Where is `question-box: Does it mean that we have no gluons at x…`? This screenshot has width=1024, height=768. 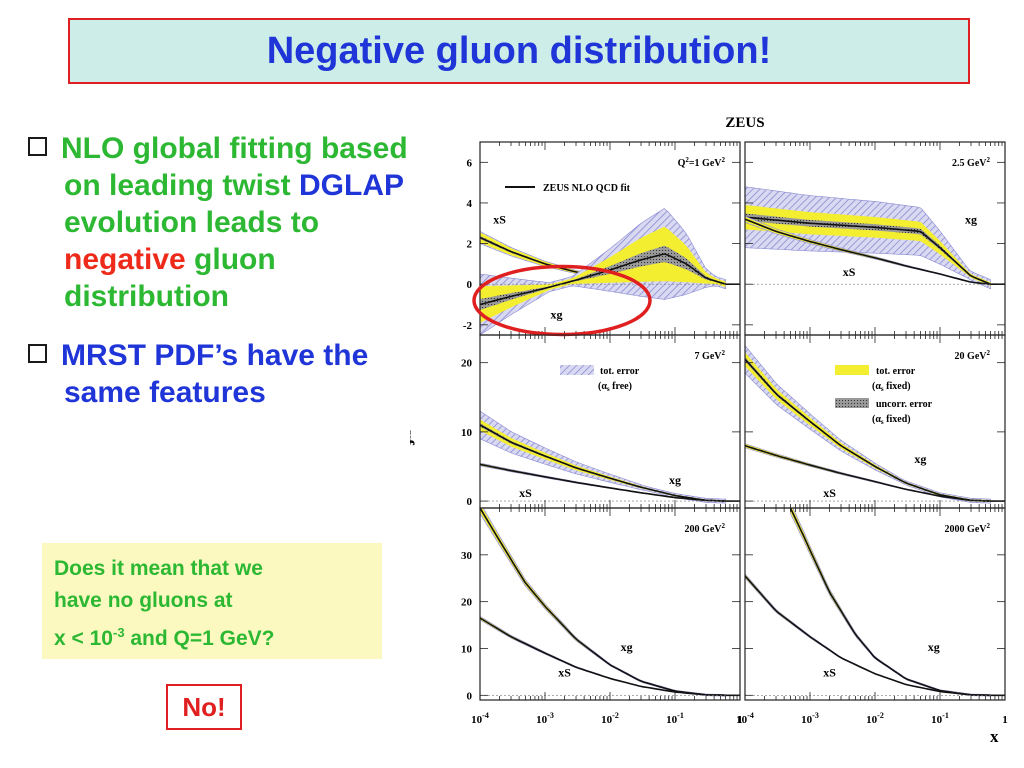 question-box: Does it mean that we have no gluons at x… is located at coordinates (212, 601).